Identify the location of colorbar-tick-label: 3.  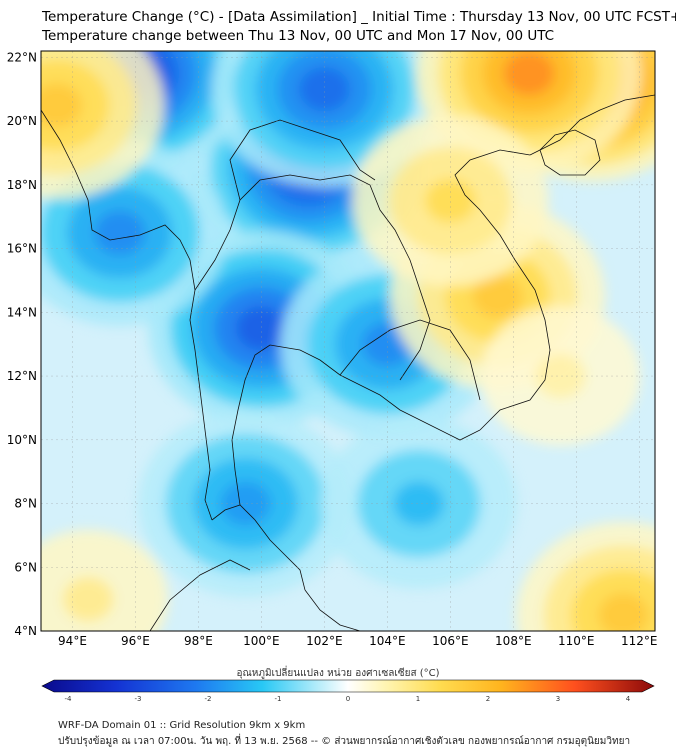
(558, 699).